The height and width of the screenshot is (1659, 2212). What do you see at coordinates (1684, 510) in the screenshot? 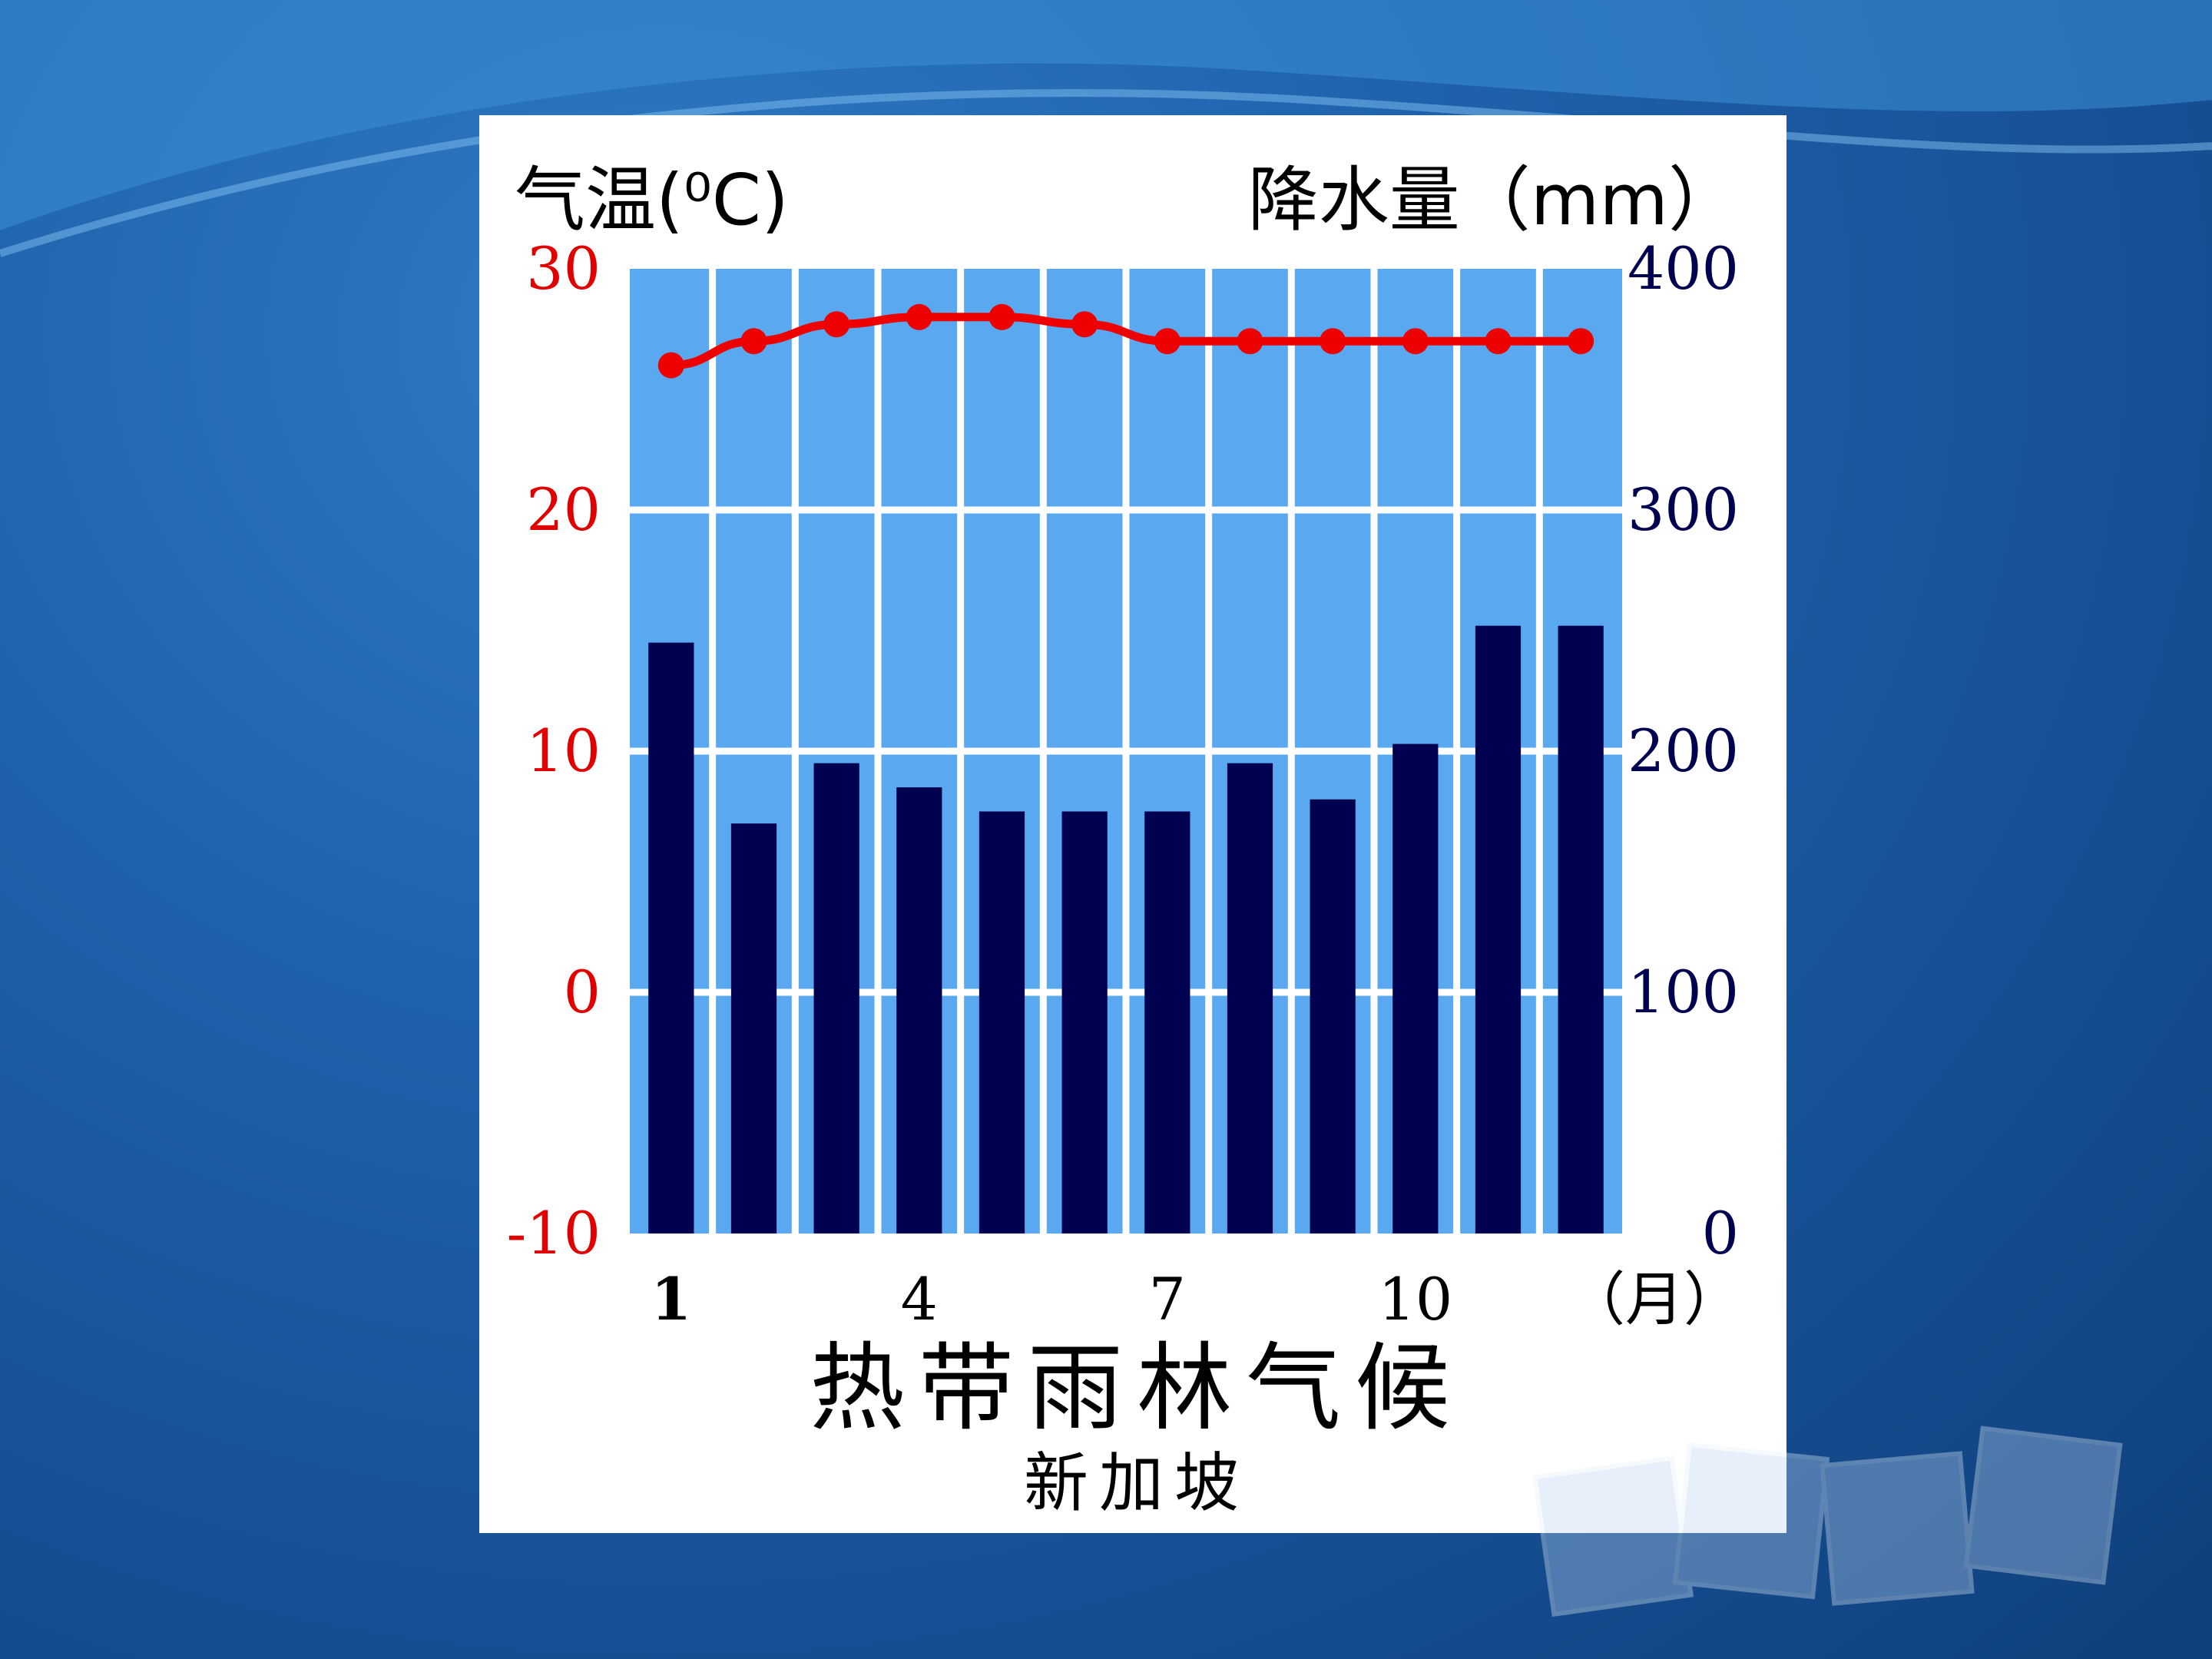
I see `right-tick-label: 300` at bounding box center [1684, 510].